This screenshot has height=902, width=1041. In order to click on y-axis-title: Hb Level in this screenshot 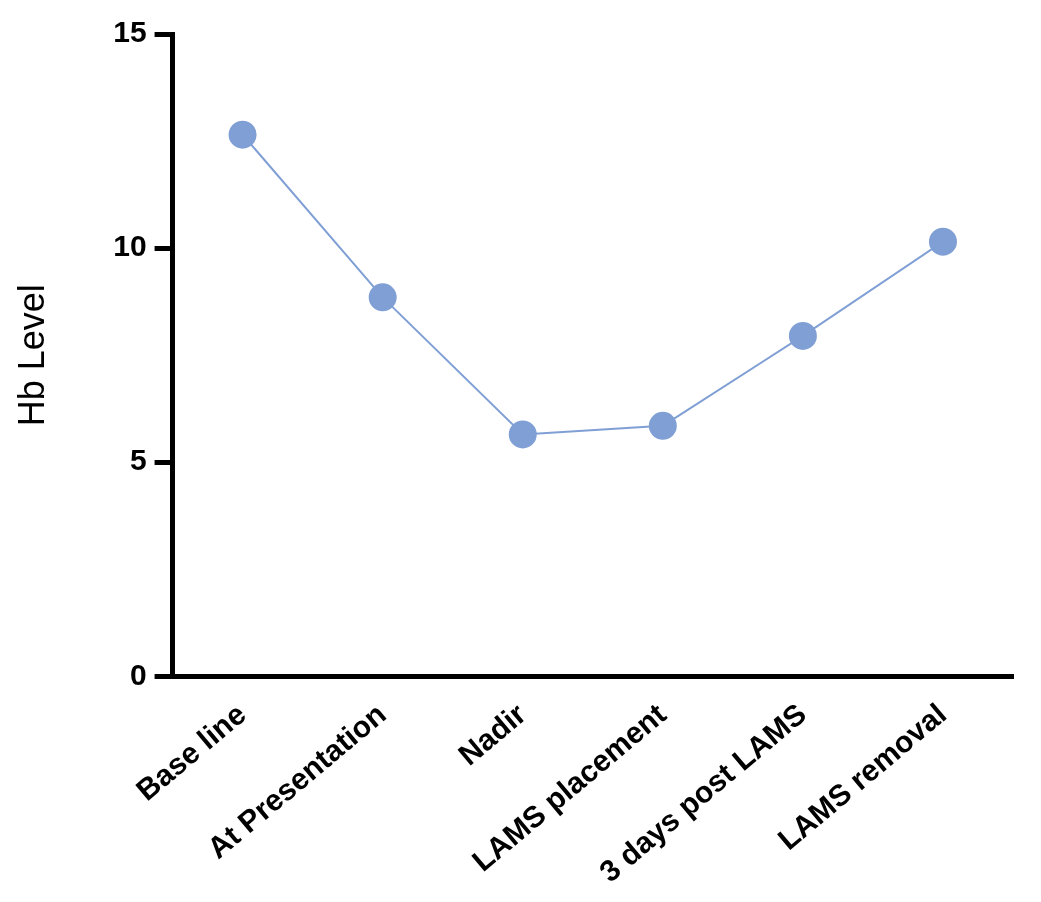, I will do `click(31, 355)`.